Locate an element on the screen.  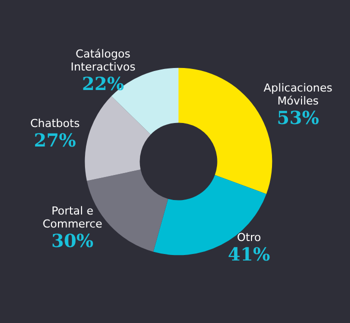
data-label: 22% is located at coordinates (103, 85).